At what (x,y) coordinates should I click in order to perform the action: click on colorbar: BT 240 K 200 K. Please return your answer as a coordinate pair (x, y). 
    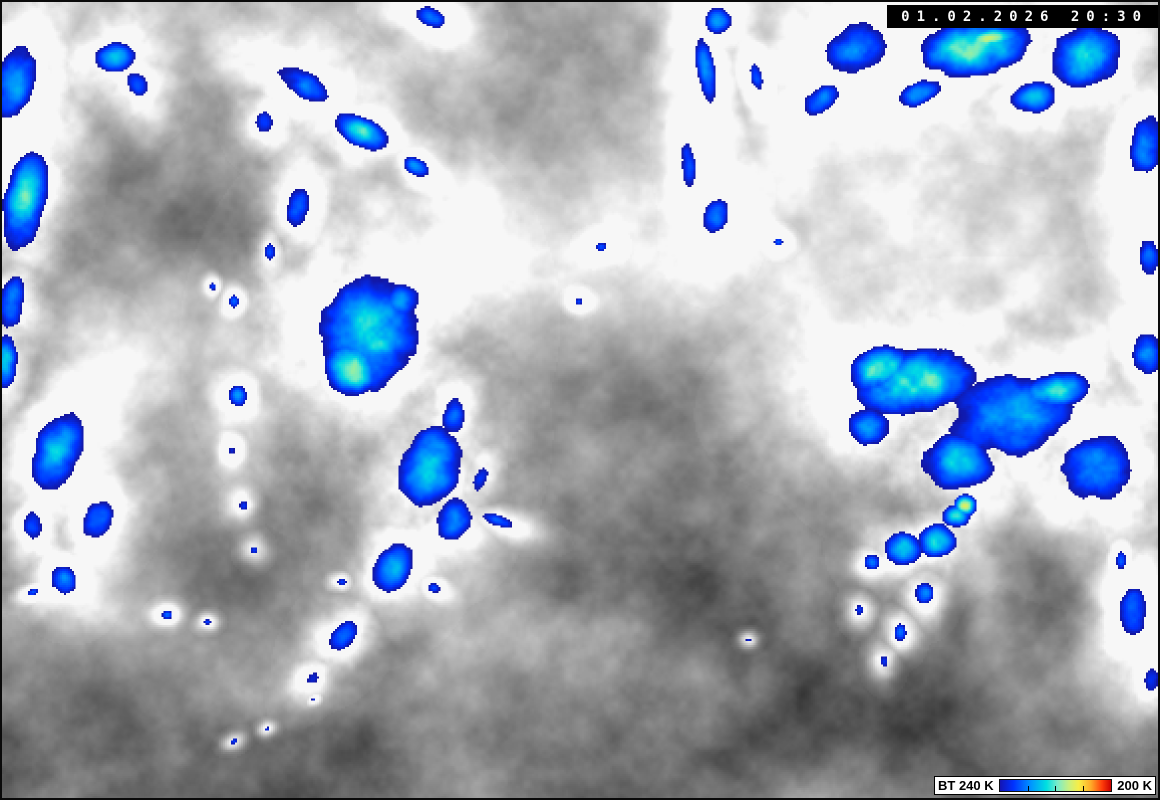
    Looking at the image, I should click on (1045, 785).